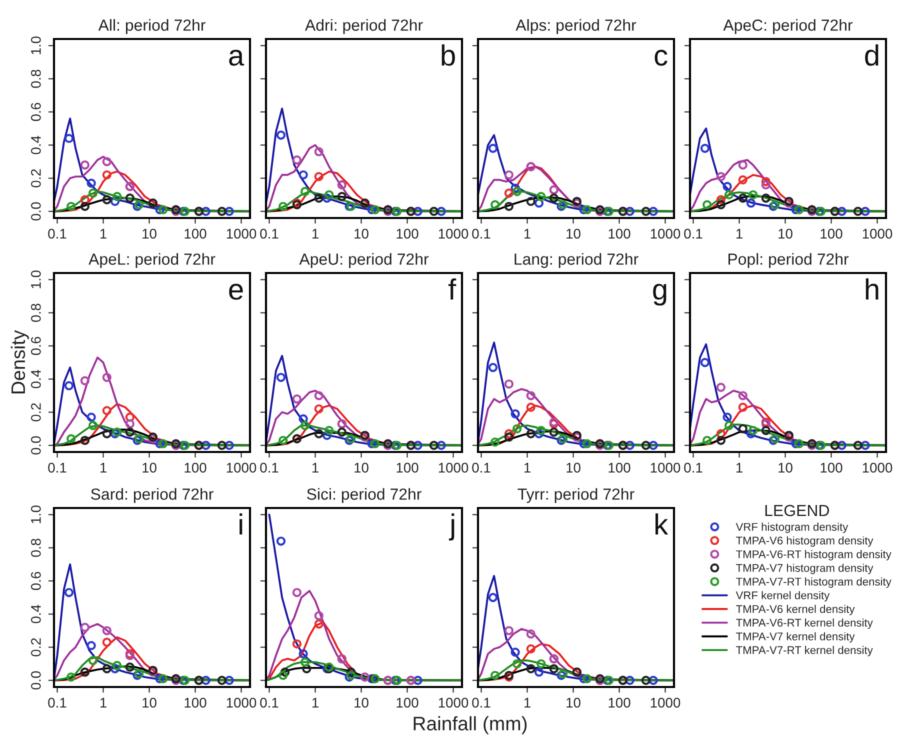  Describe the element at coordinates (805, 569) in the screenshot. I see `legend-label: TMPA-V7 histogram density` at that location.